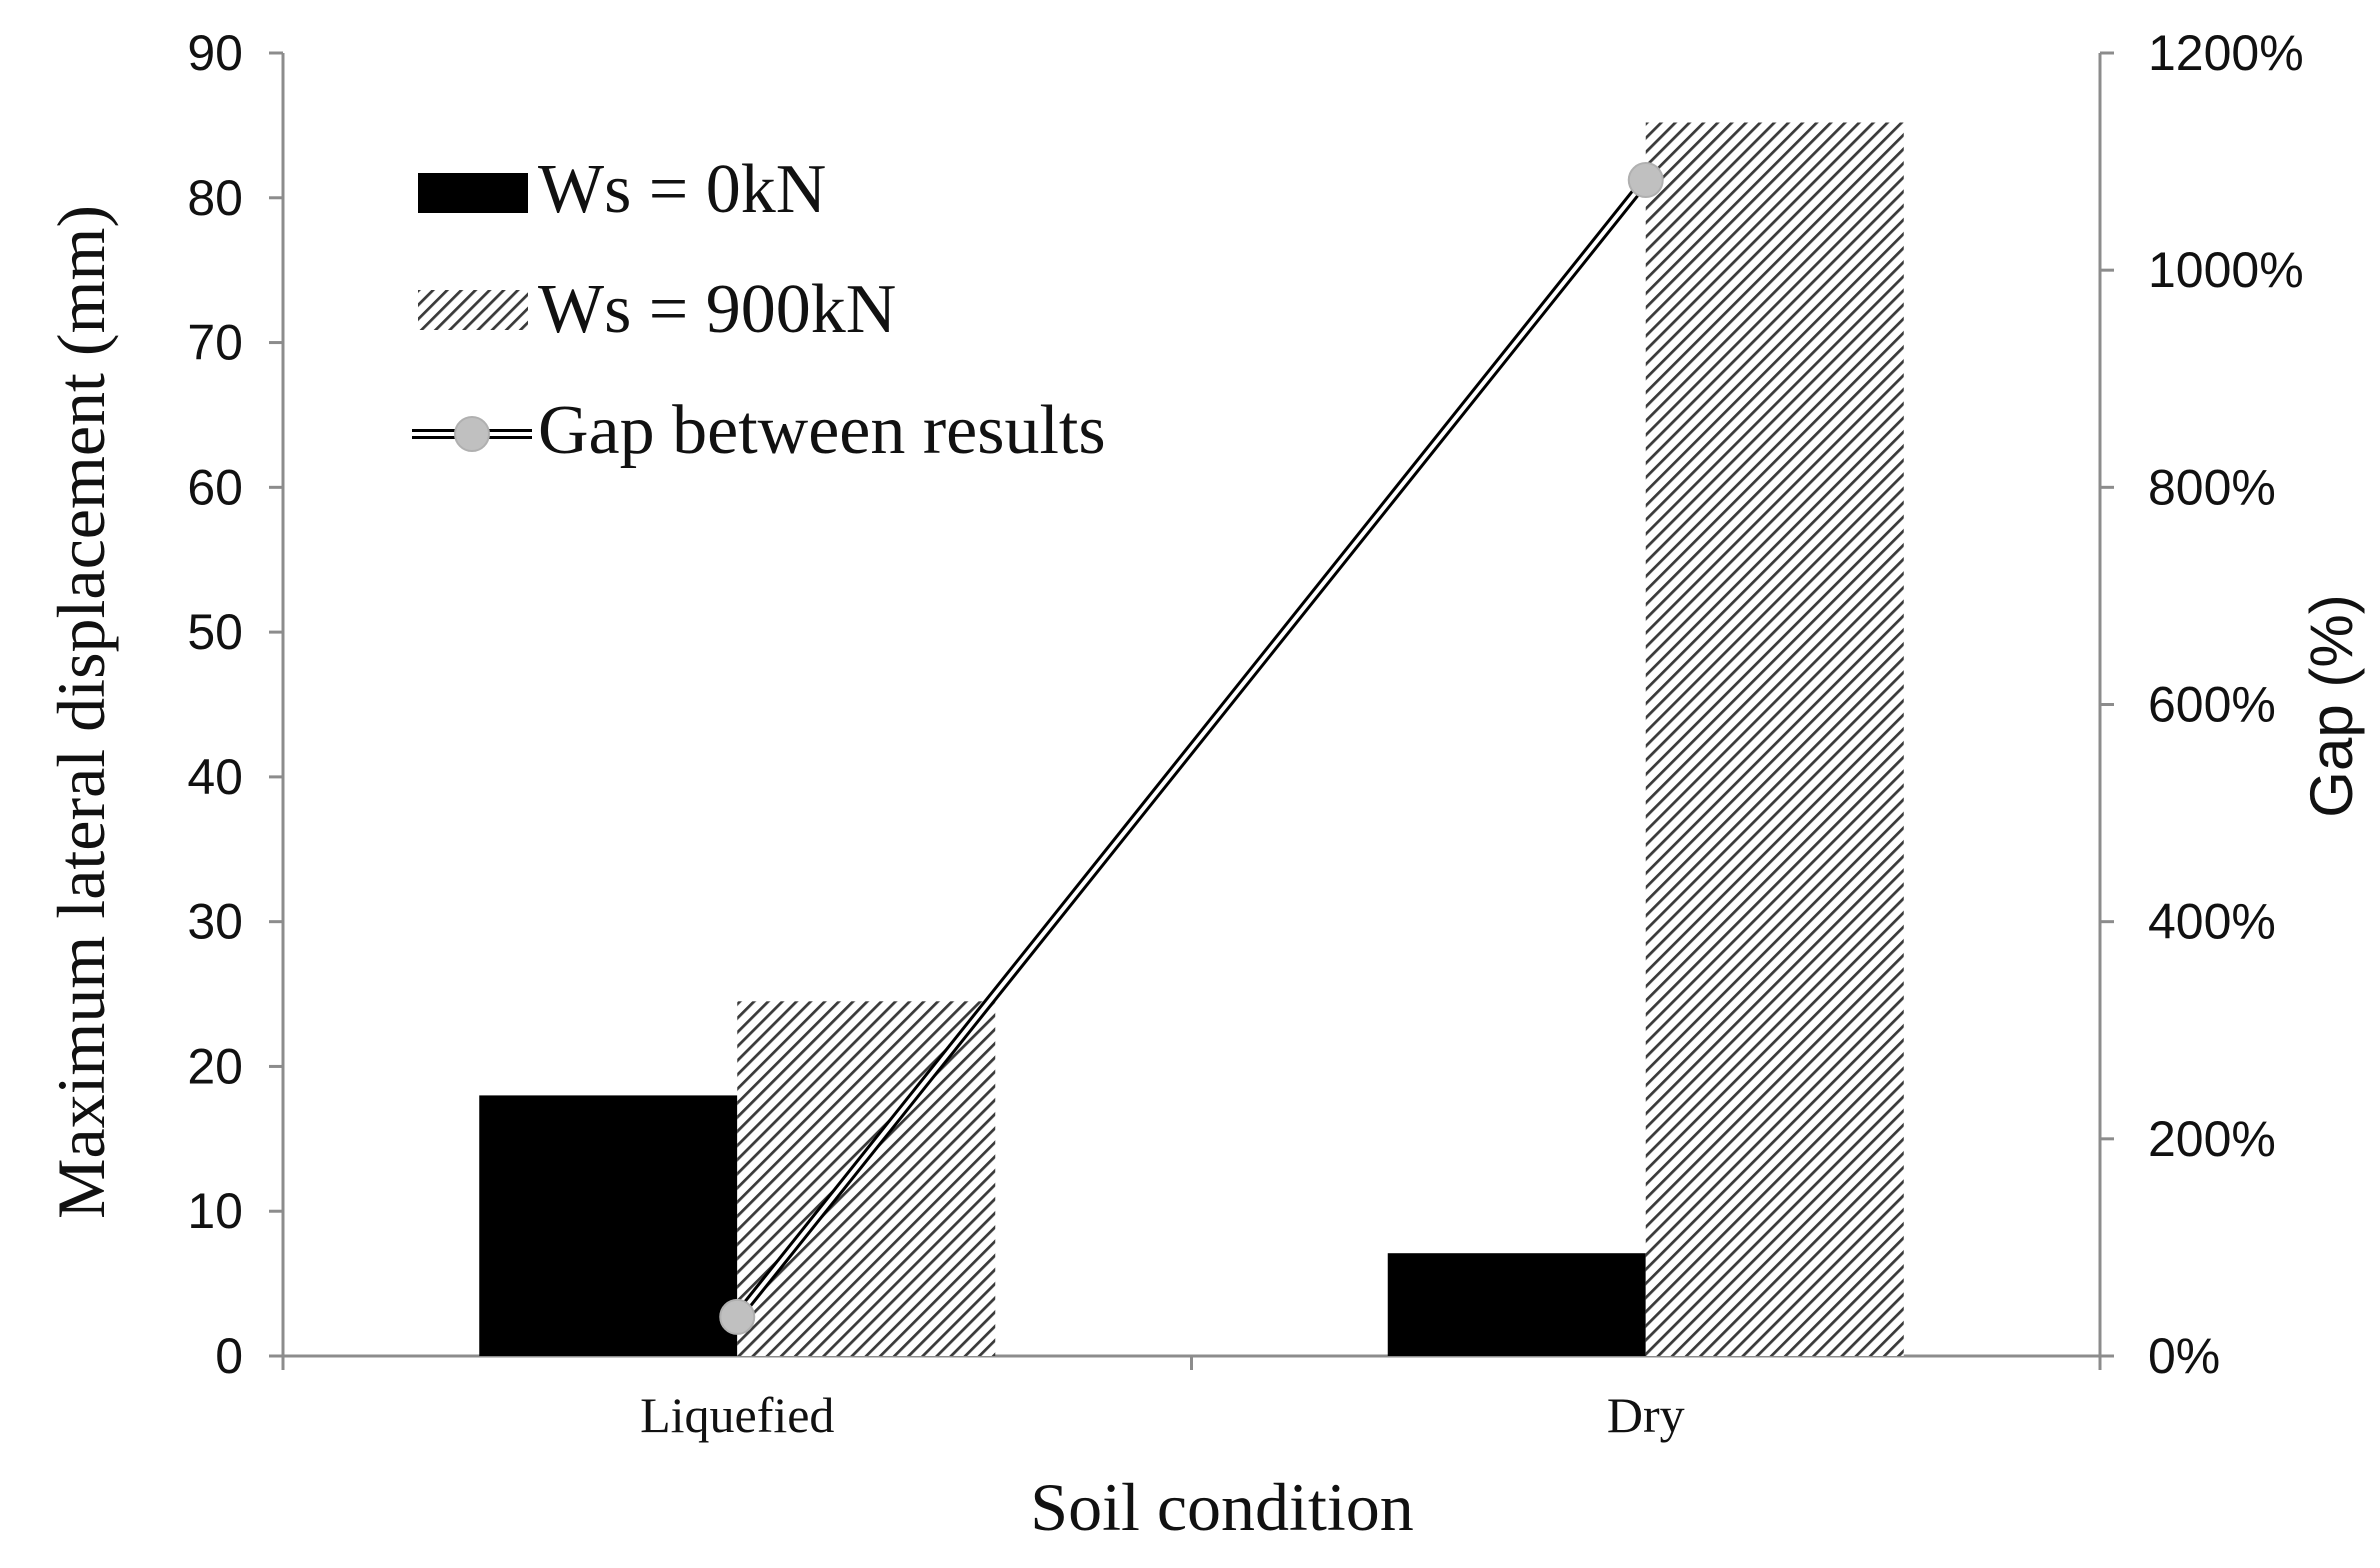  What do you see at coordinates (1221, 1507) in the screenshot?
I see `x-axis-title: Soil condition` at bounding box center [1221, 1507].